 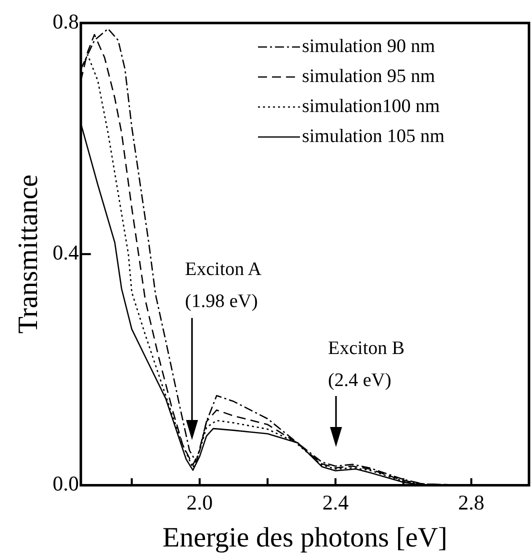 What do you see at coordinates (199, 502) in the screenshot?
I see `x-tick-label: 2.0` at bounding box center [199, 502].